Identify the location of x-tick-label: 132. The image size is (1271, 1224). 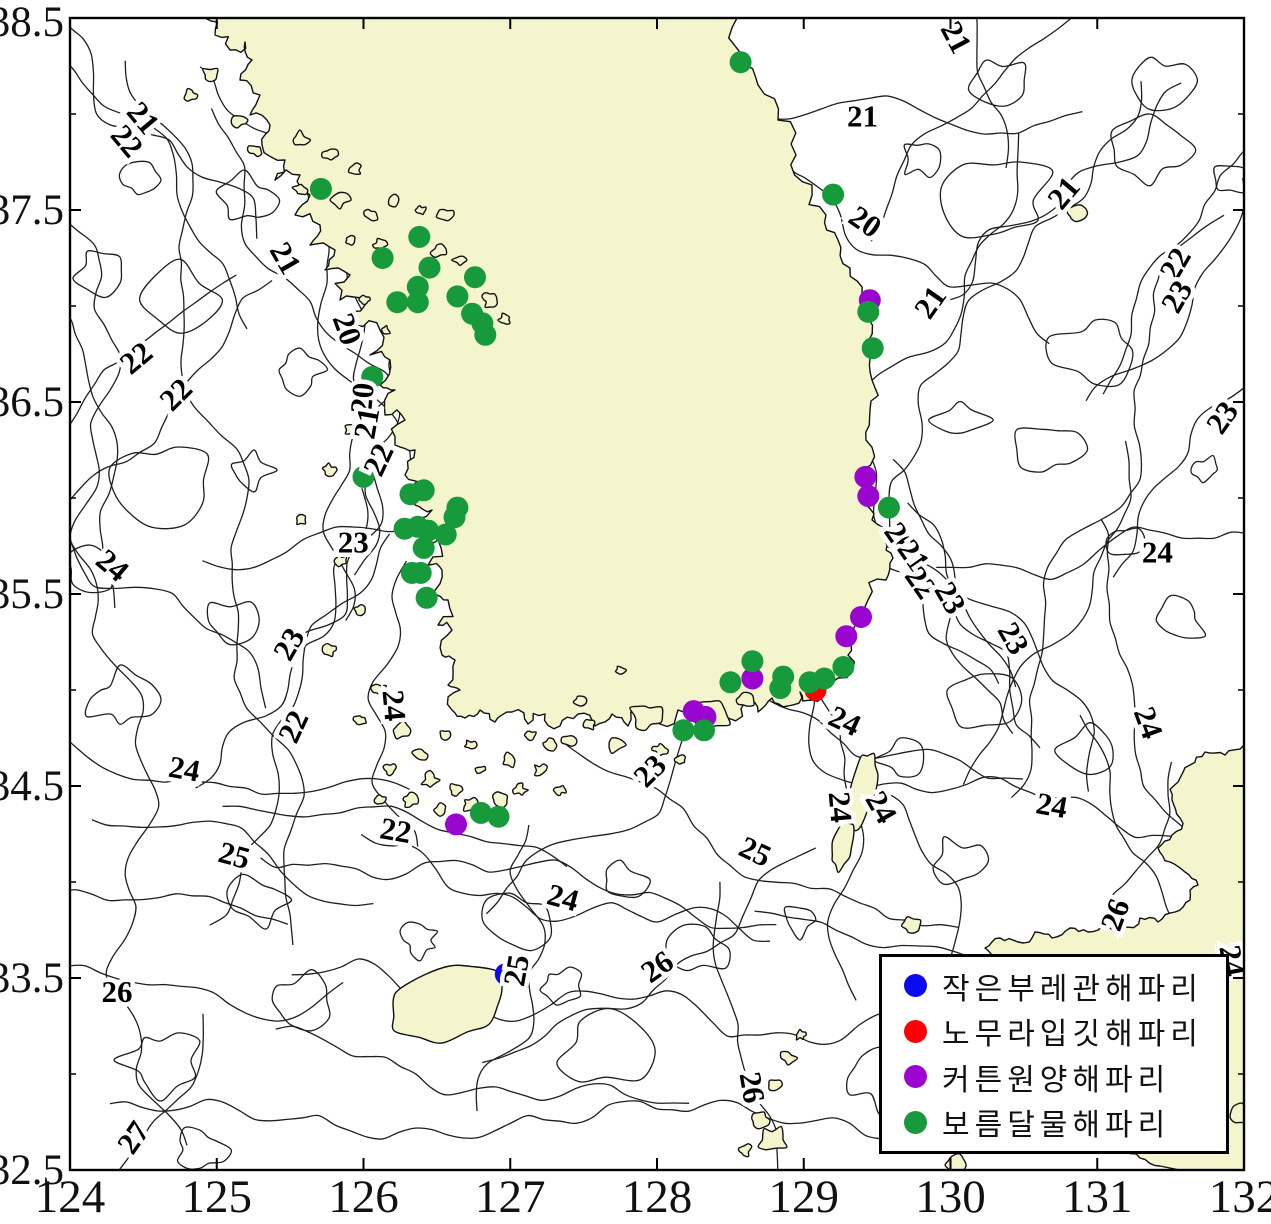
(1240, 1197).